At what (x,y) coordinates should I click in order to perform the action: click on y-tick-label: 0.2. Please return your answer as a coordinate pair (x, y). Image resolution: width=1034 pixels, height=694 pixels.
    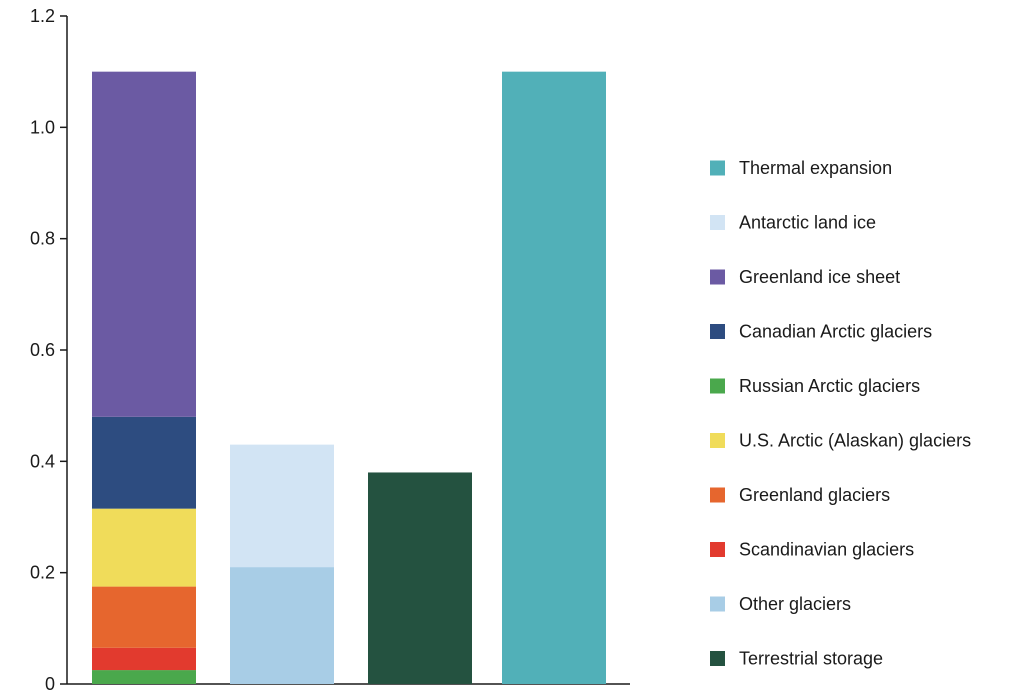
    Looking at the image, I should click on (42, 573).